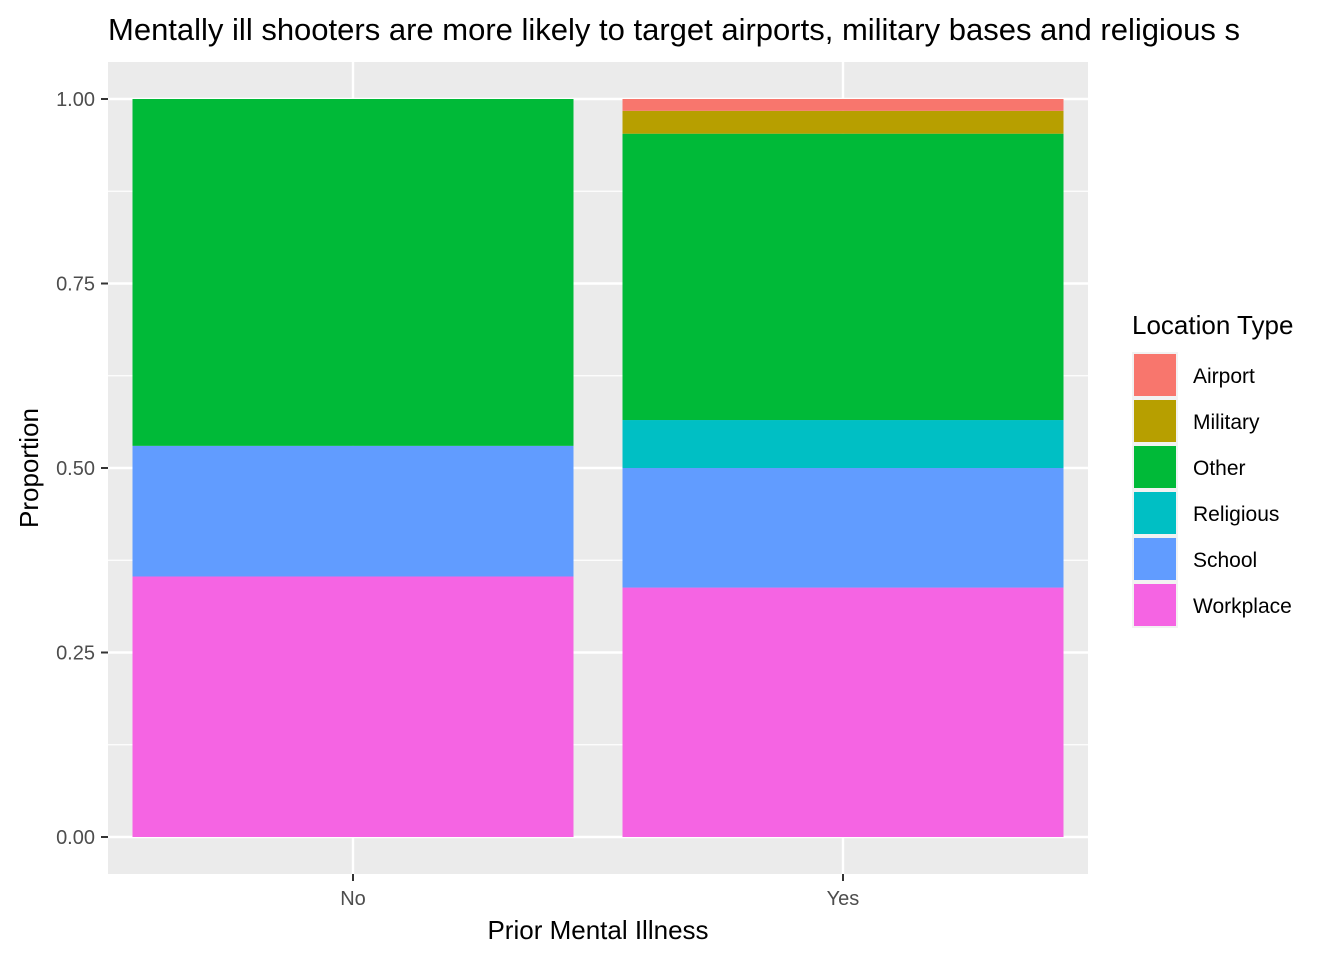 The image size is (1344, 960). What do you see at coordinates (1224, 376) in the screenshot?
I see `legend-label-airport: Airport` at bounding box center [1224, 376].